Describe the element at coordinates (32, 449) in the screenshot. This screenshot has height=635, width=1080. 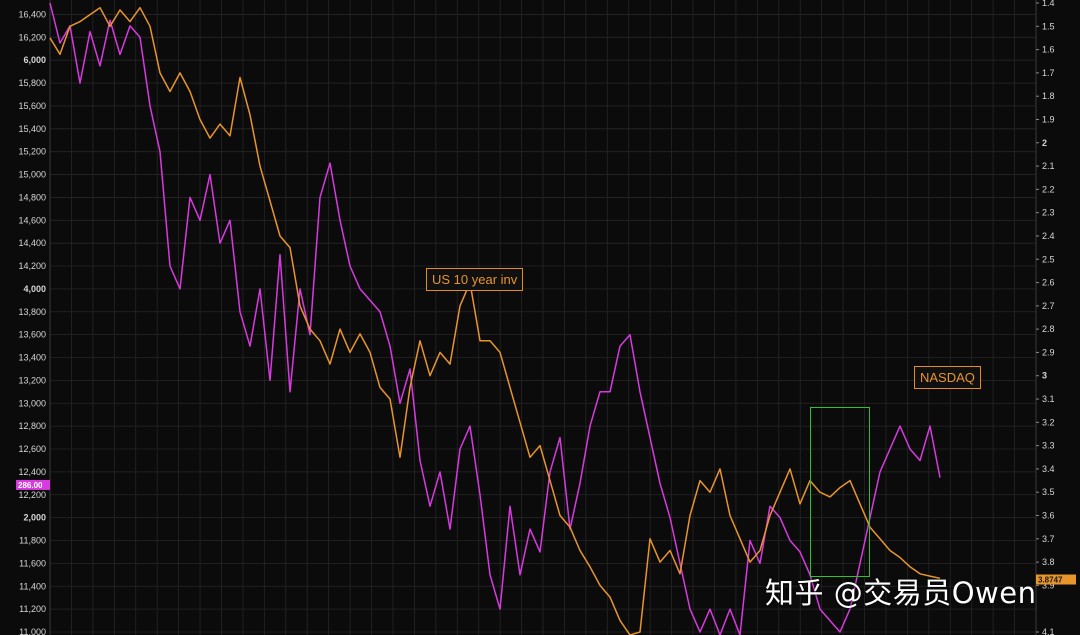
I see `left-tick-label: 12,600` at that location.